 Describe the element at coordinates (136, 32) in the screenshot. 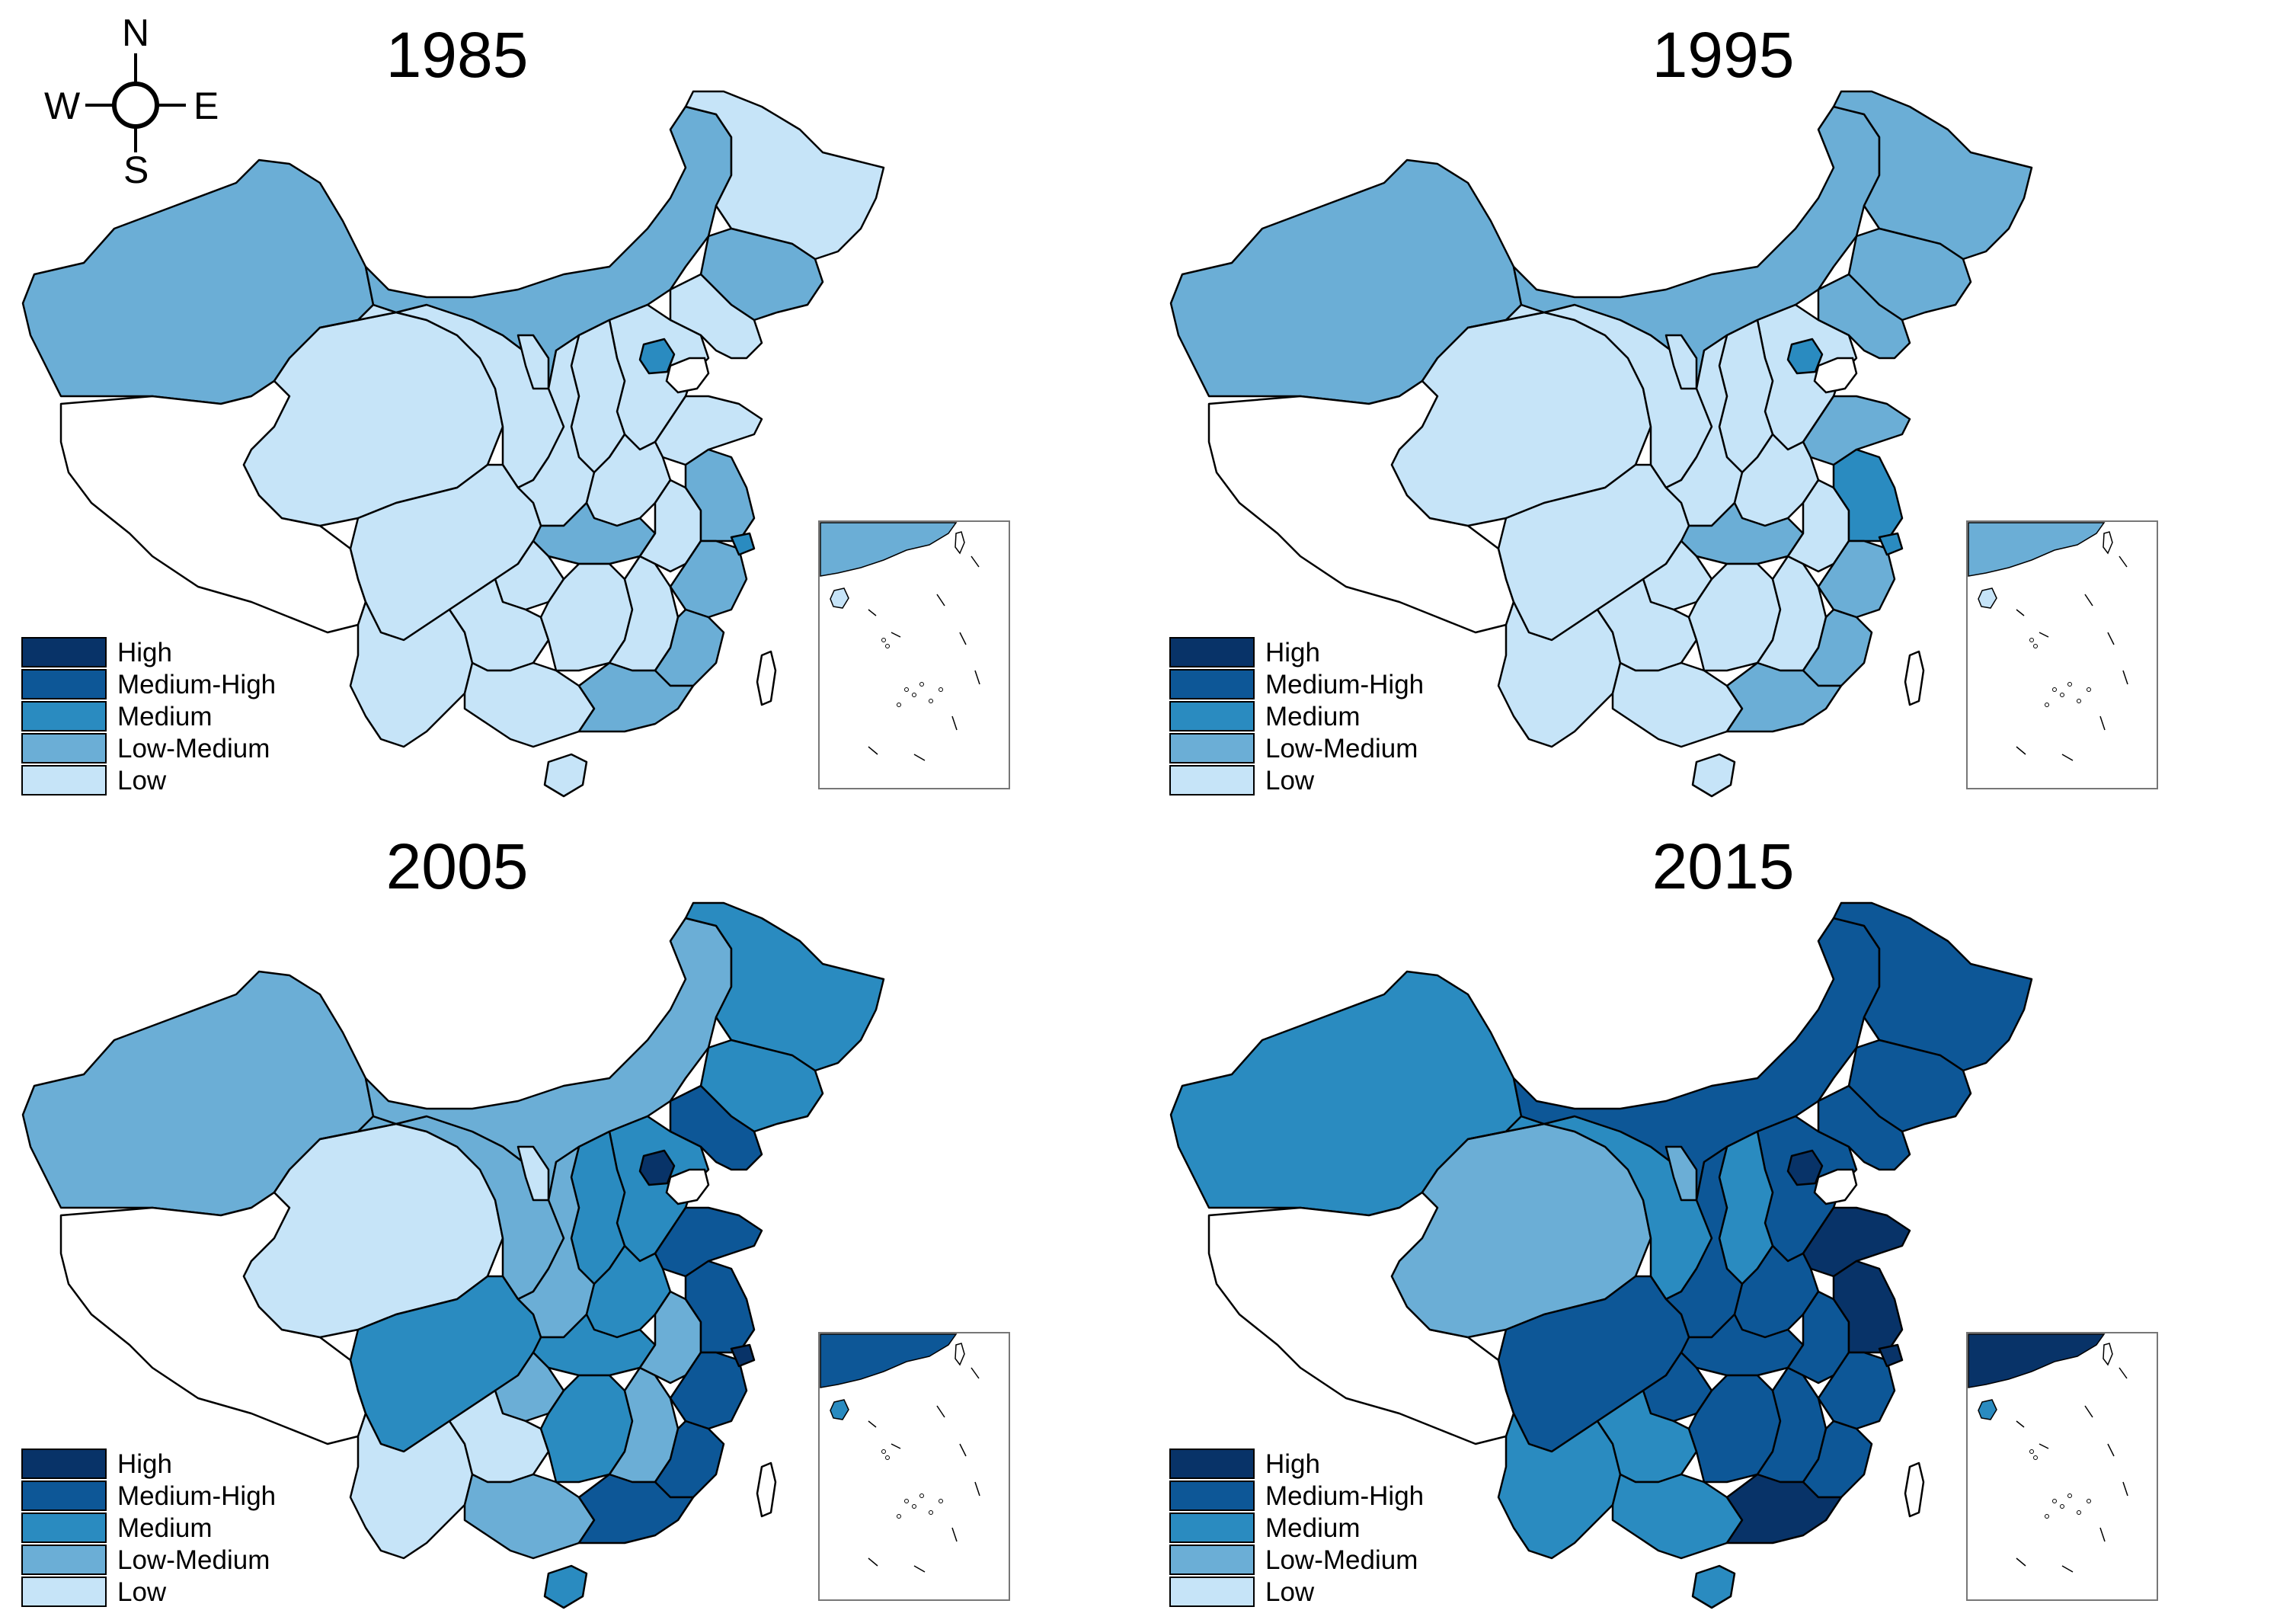

I see `compass-north-label: N` at that location.